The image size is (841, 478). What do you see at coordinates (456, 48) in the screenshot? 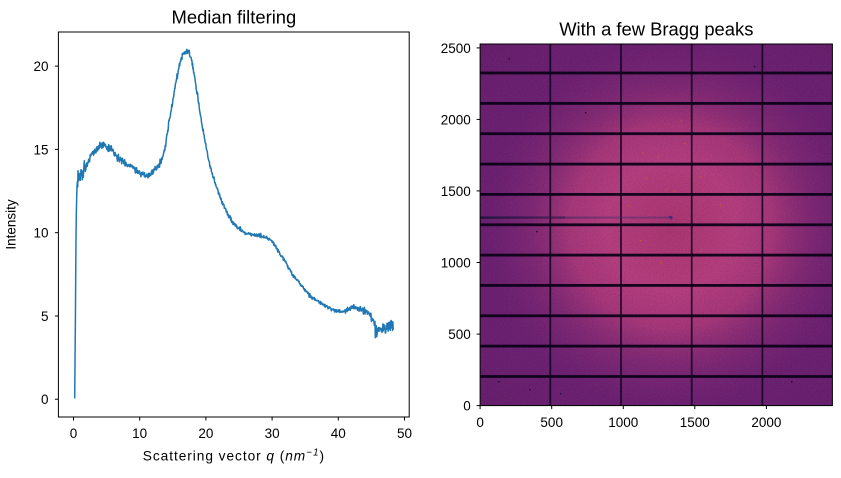
I see `svg-text: 2500` at bounding box center [456, 48].